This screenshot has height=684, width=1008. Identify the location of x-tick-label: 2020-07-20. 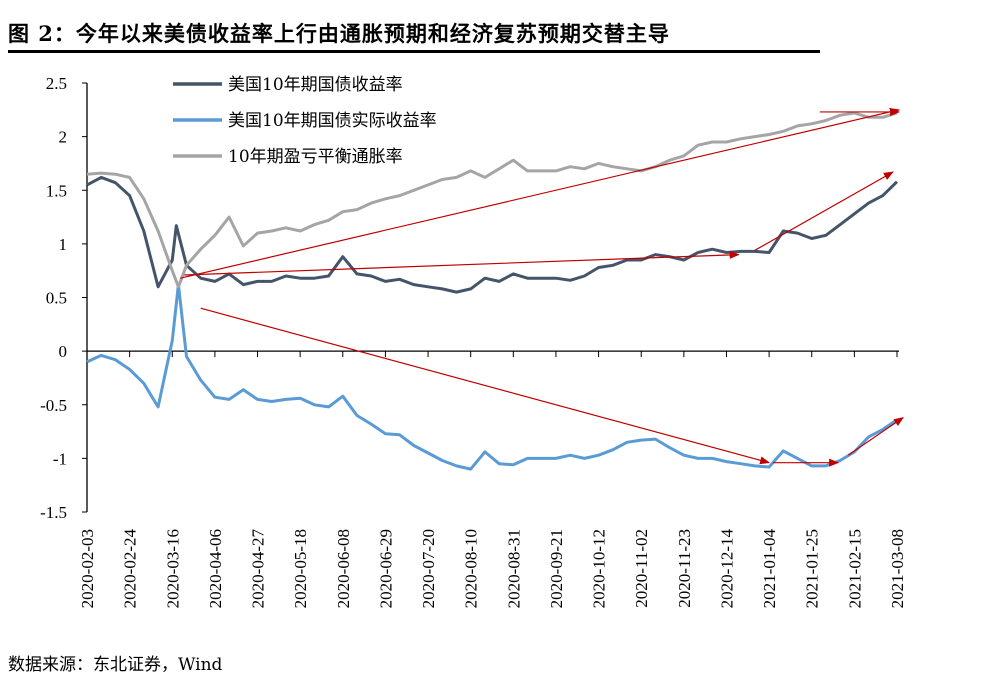
(428, 568).